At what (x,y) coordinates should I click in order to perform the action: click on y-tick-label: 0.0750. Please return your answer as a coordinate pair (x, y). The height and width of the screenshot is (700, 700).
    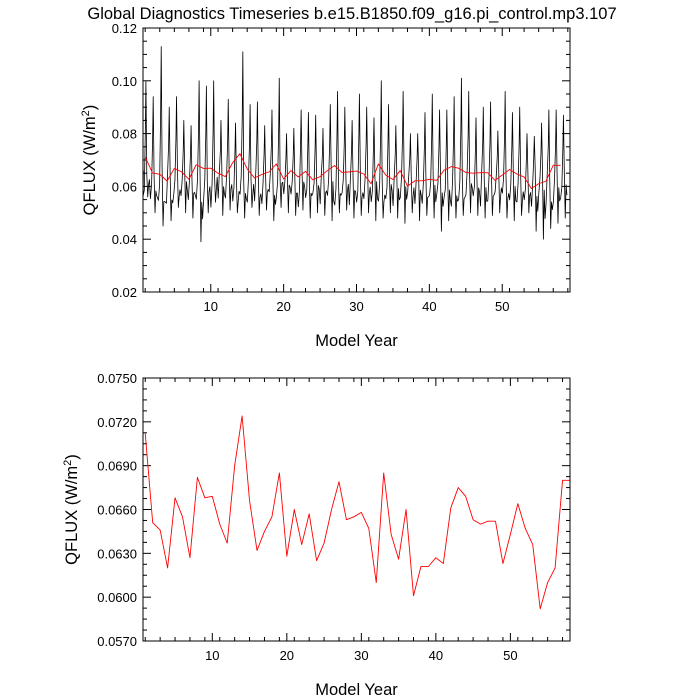
    Looking at the image, I should click on (117, 378).